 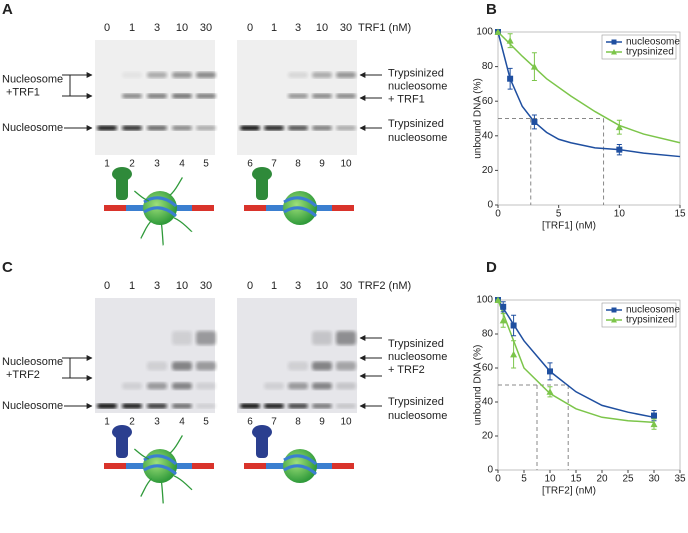 What do you see at coordinates (384, 286) in the screenshot?
I see `concentration-unit: TRF2 (nM)` at bounding box center [384, 286].